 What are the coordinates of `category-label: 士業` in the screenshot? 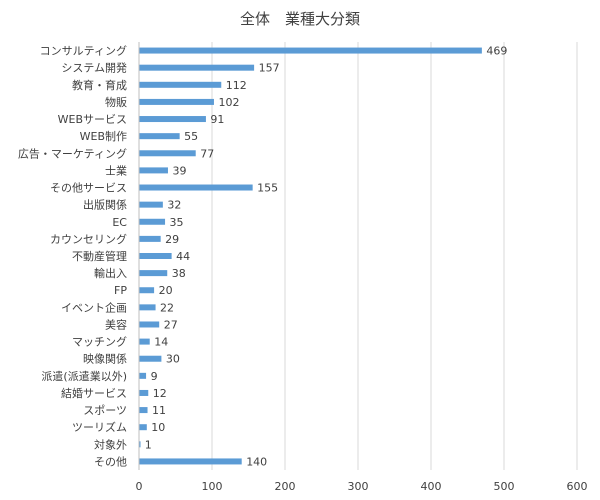 It's located at (116, 170).